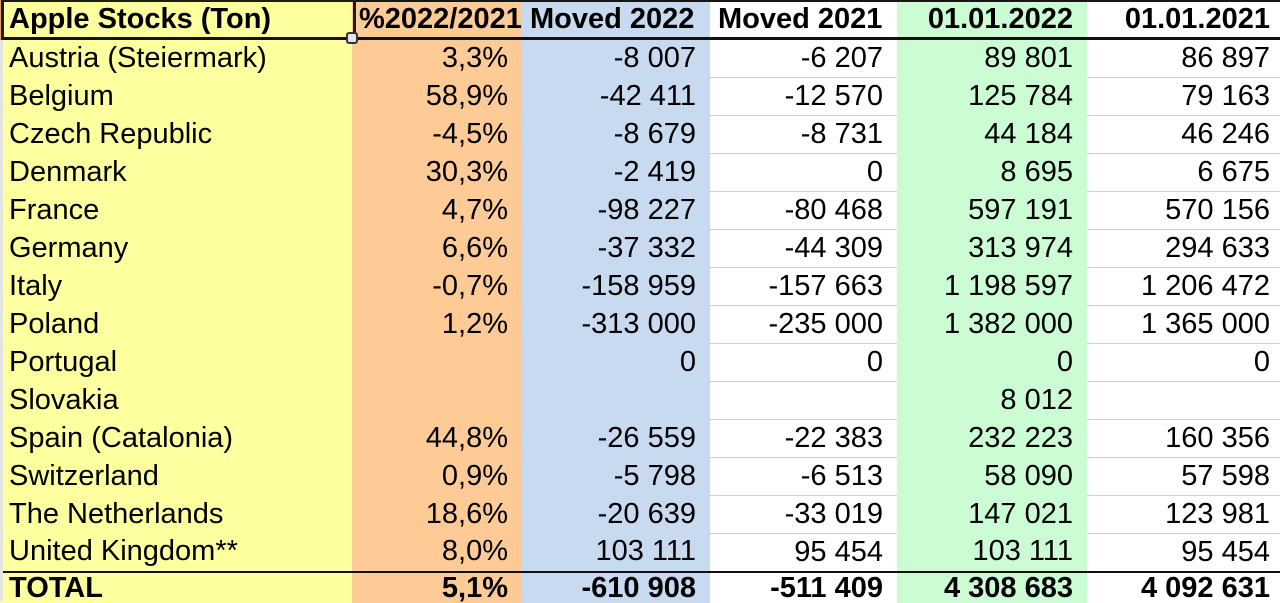 The height and width of the screenshot is (603, 1280). Describe the element at coordinates (176, 58) in the screenshot. I see `country-cell: Austria (Steiermark)` at that location.